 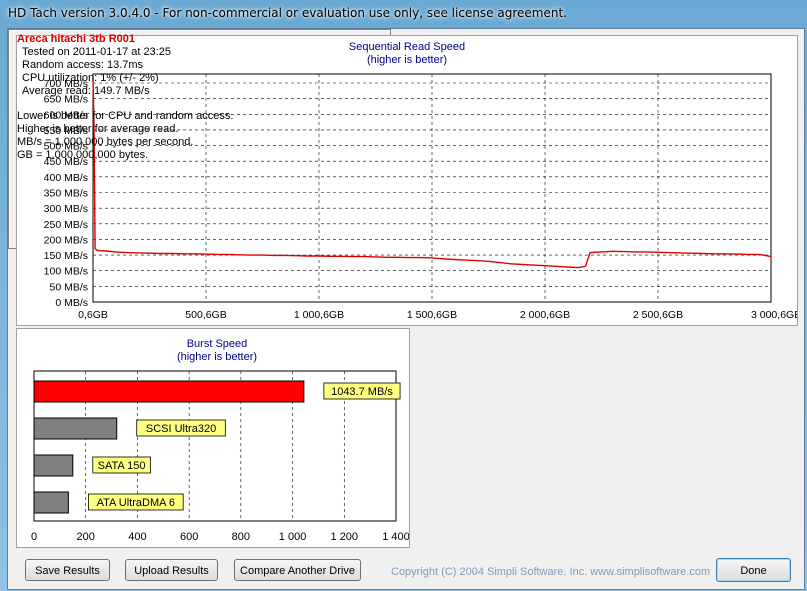 I want to click on seq-chart-title-block: Sequential Read Speed (higher is better), so click(x=407, y=54).